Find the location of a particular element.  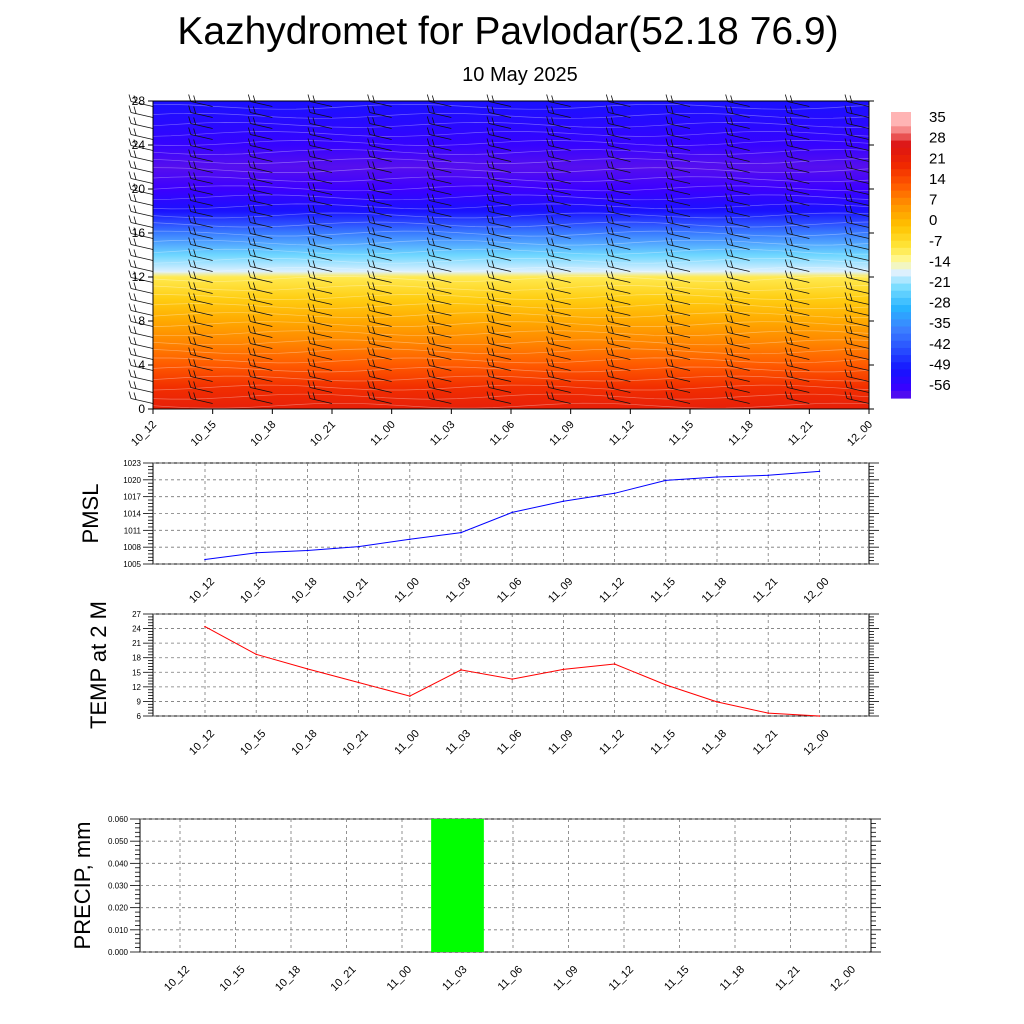

y-tick-label: 4 is located at coordinates (141, 365).